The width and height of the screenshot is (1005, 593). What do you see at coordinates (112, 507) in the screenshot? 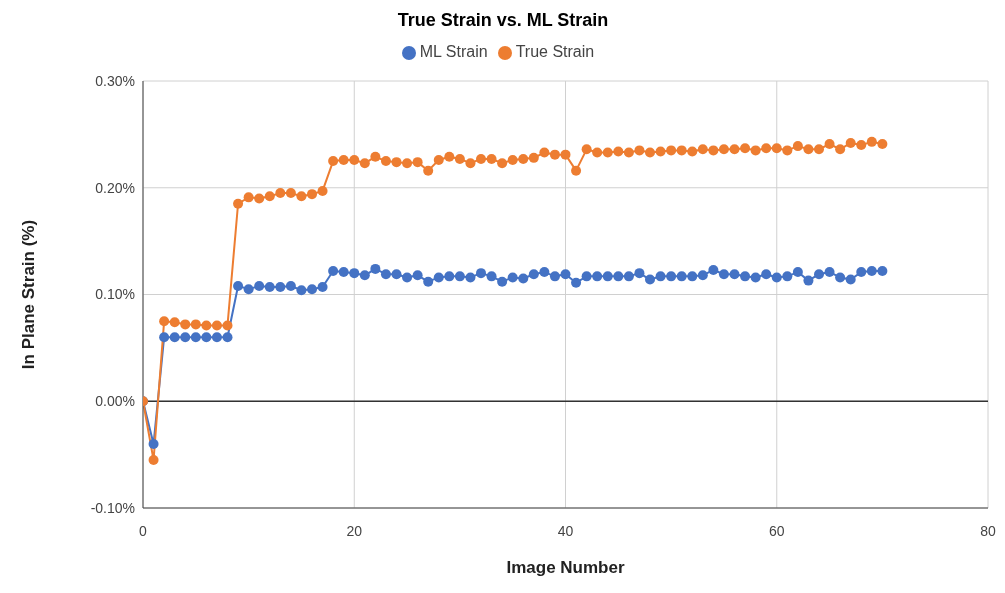
I see `y-tick-label: -0.10%` at bounding box center [112, 507].